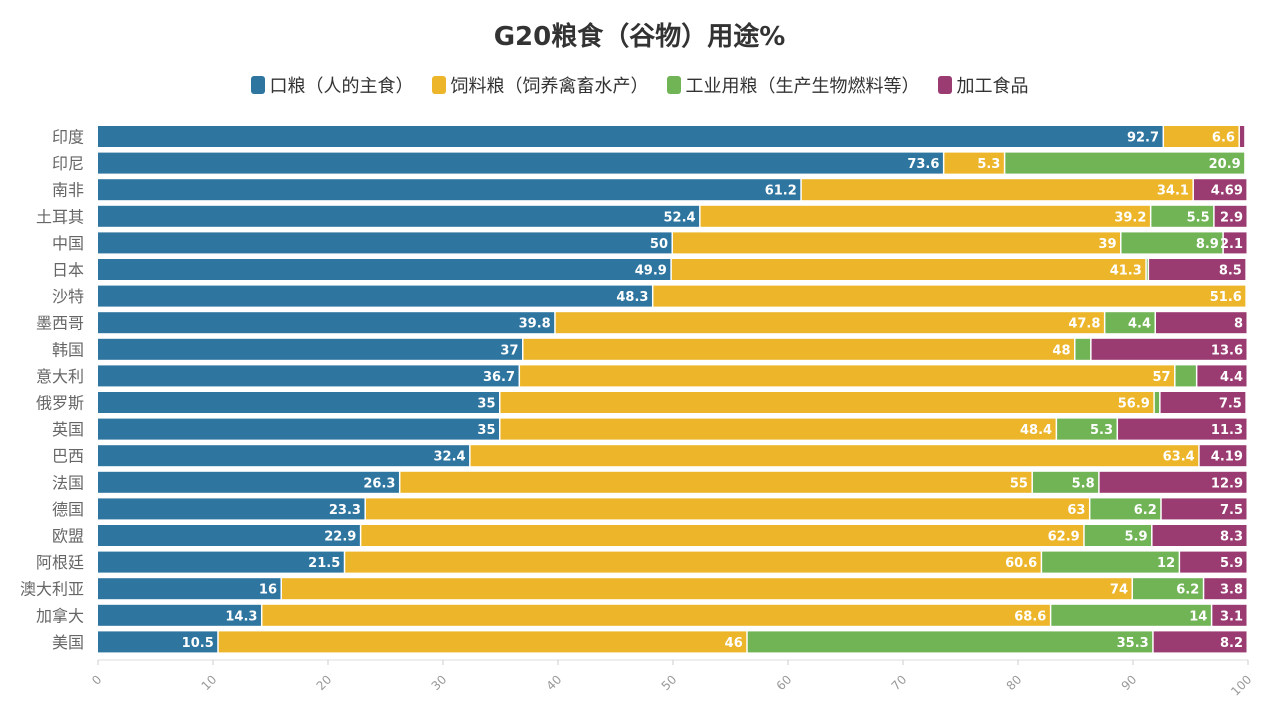  What do you see at coordinates (1030, 616) in the screenshot?
I see `data-label: 68.6` at bounding box center [1030, 616].